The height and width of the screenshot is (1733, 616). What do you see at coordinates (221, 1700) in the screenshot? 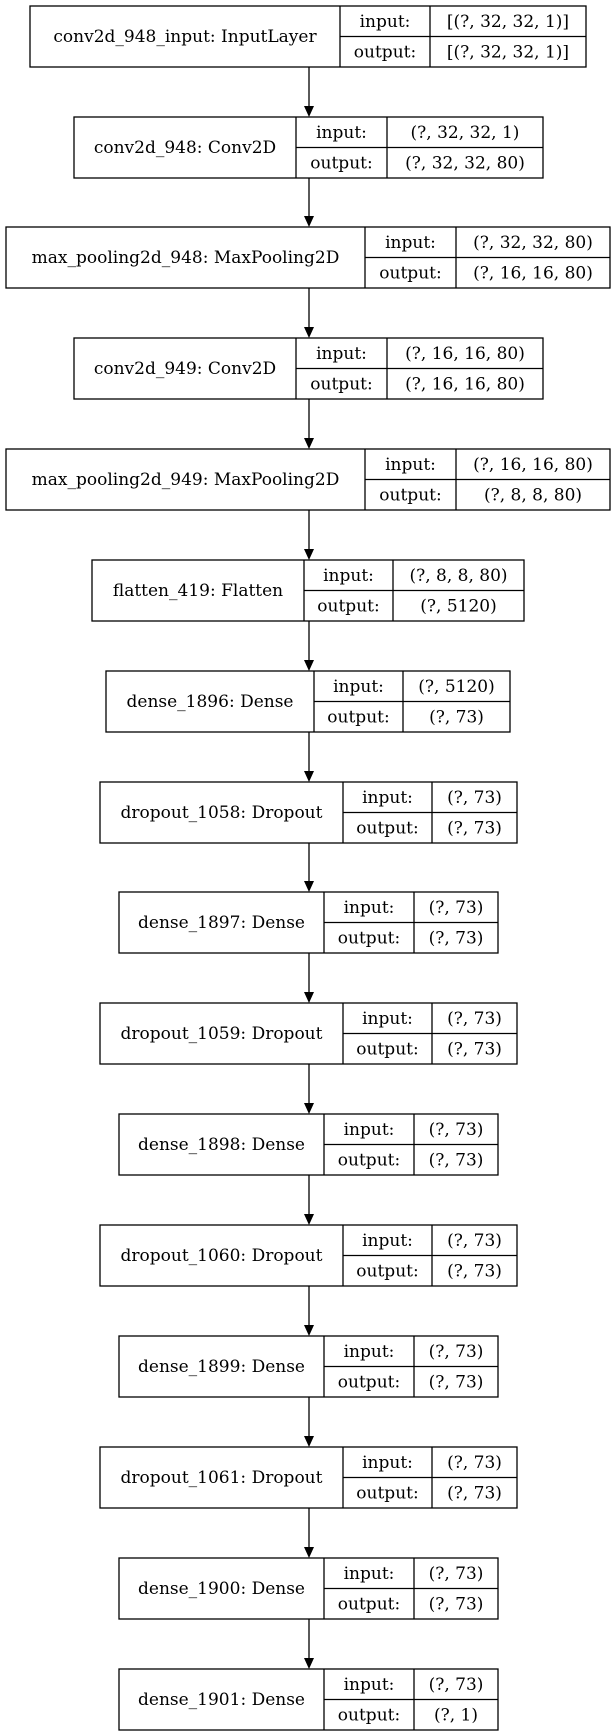
I see `layer-name: dense_1901: Dense` at bounding box center [221, 1700].